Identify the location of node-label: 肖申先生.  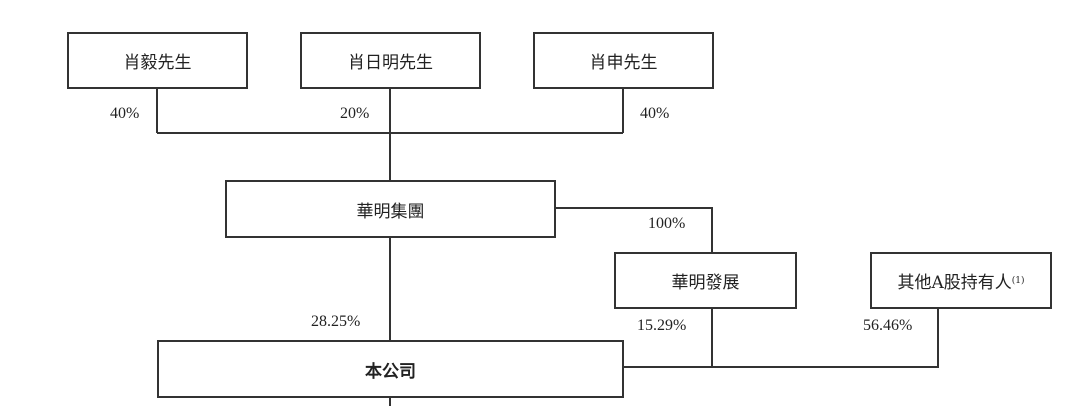
(623, 63).